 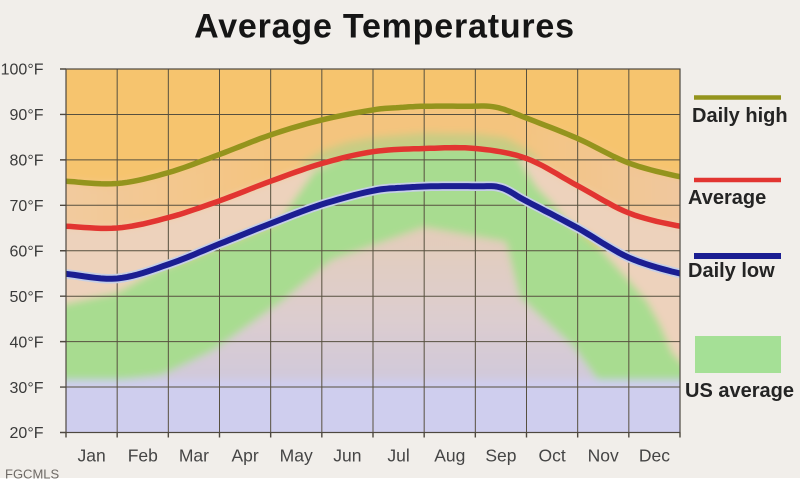 I want to click on svg-text: FGCMLS, so click(x=32, y=474).